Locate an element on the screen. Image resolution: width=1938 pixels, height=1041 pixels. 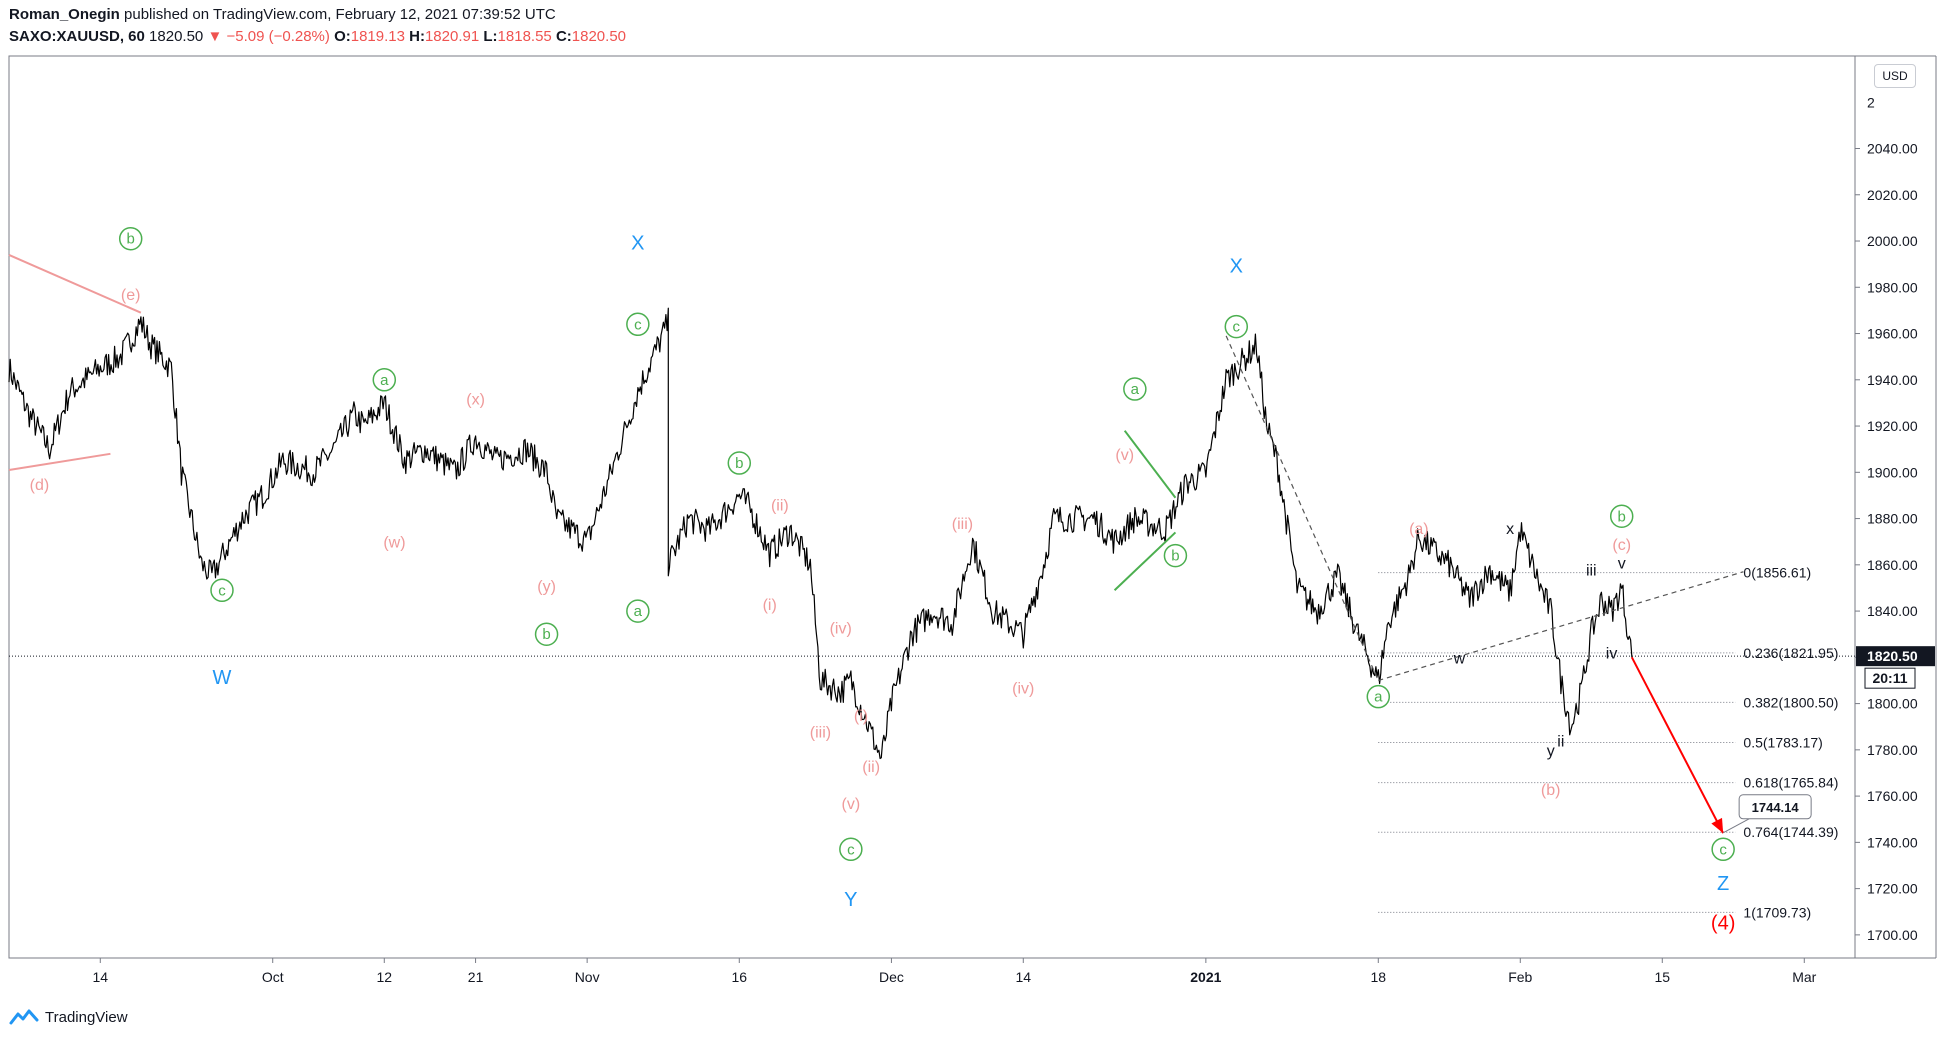
y-tick-label: 1840.00 is located at coordinates (1892, 611).